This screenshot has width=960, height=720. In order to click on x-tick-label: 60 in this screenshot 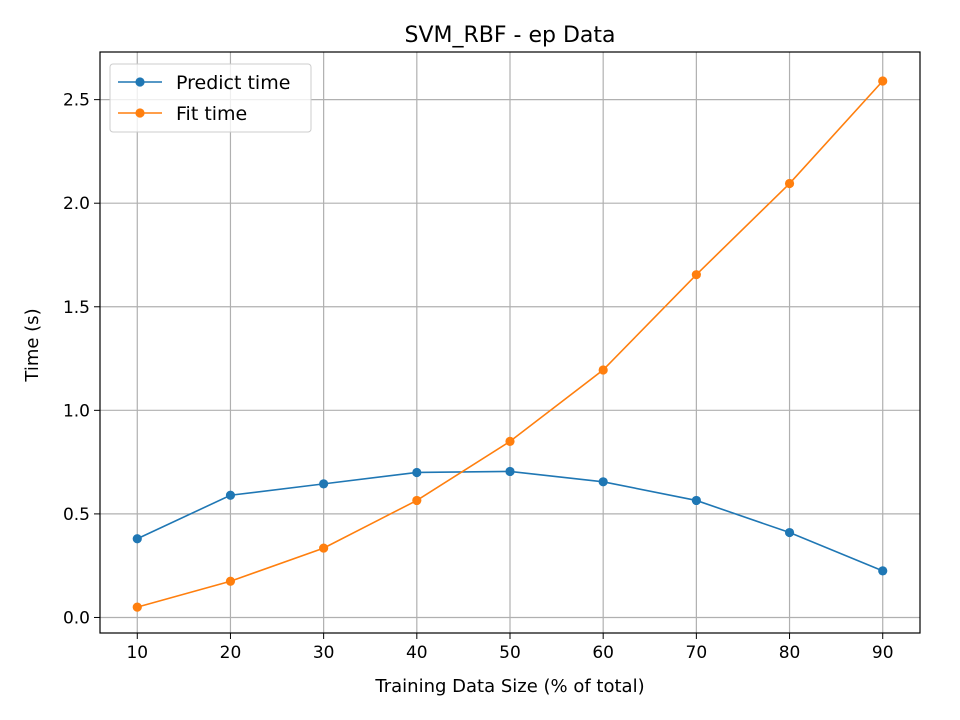, I will do `click(603, 653)`.